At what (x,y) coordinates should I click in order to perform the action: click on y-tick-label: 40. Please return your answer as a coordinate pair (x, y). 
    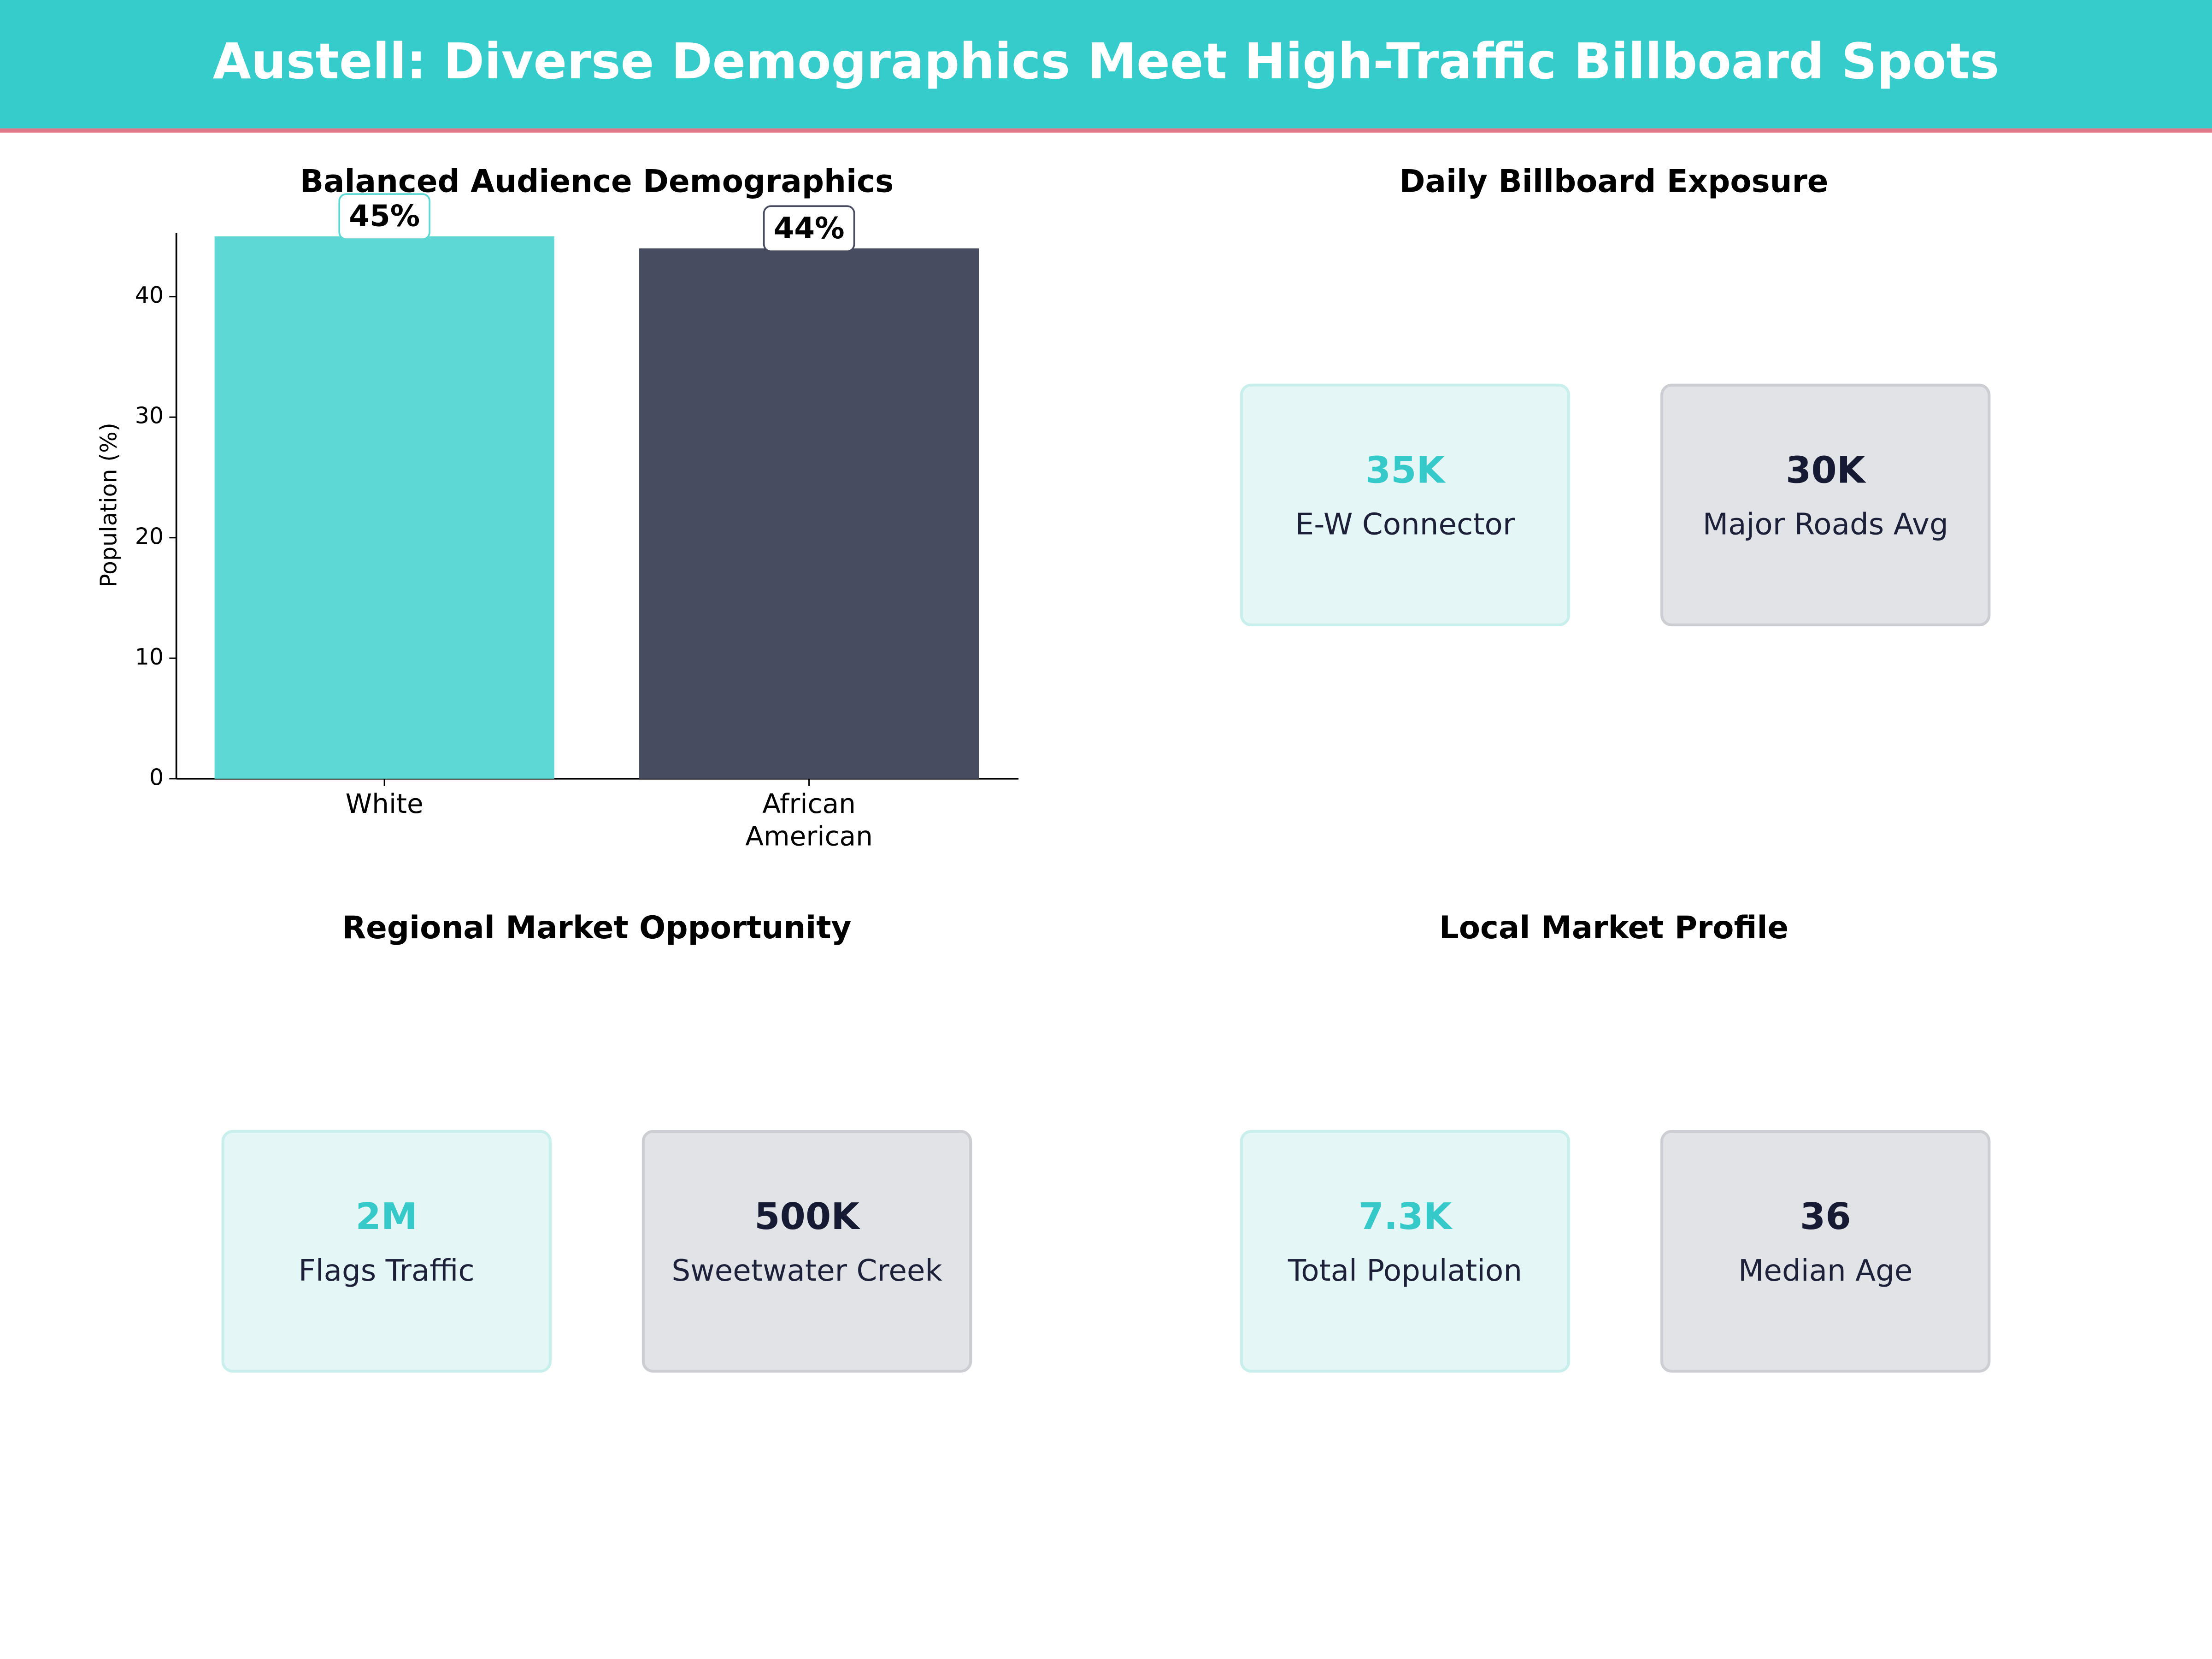
    Looking at the image, I should click on (149, 295).